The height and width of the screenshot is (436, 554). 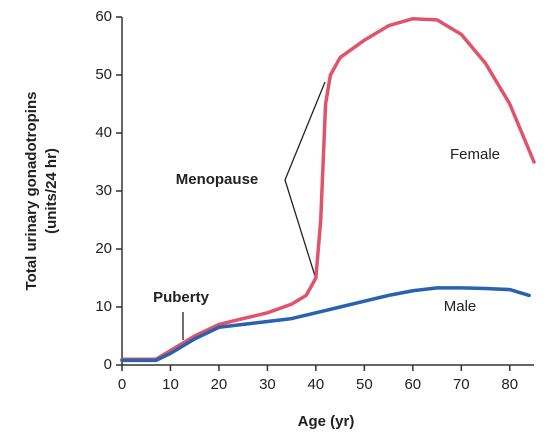 What do you see at coordinates (316, 384) in the screenshot?
I see `x-tick-label: 40` at bounding box center [316, 384].